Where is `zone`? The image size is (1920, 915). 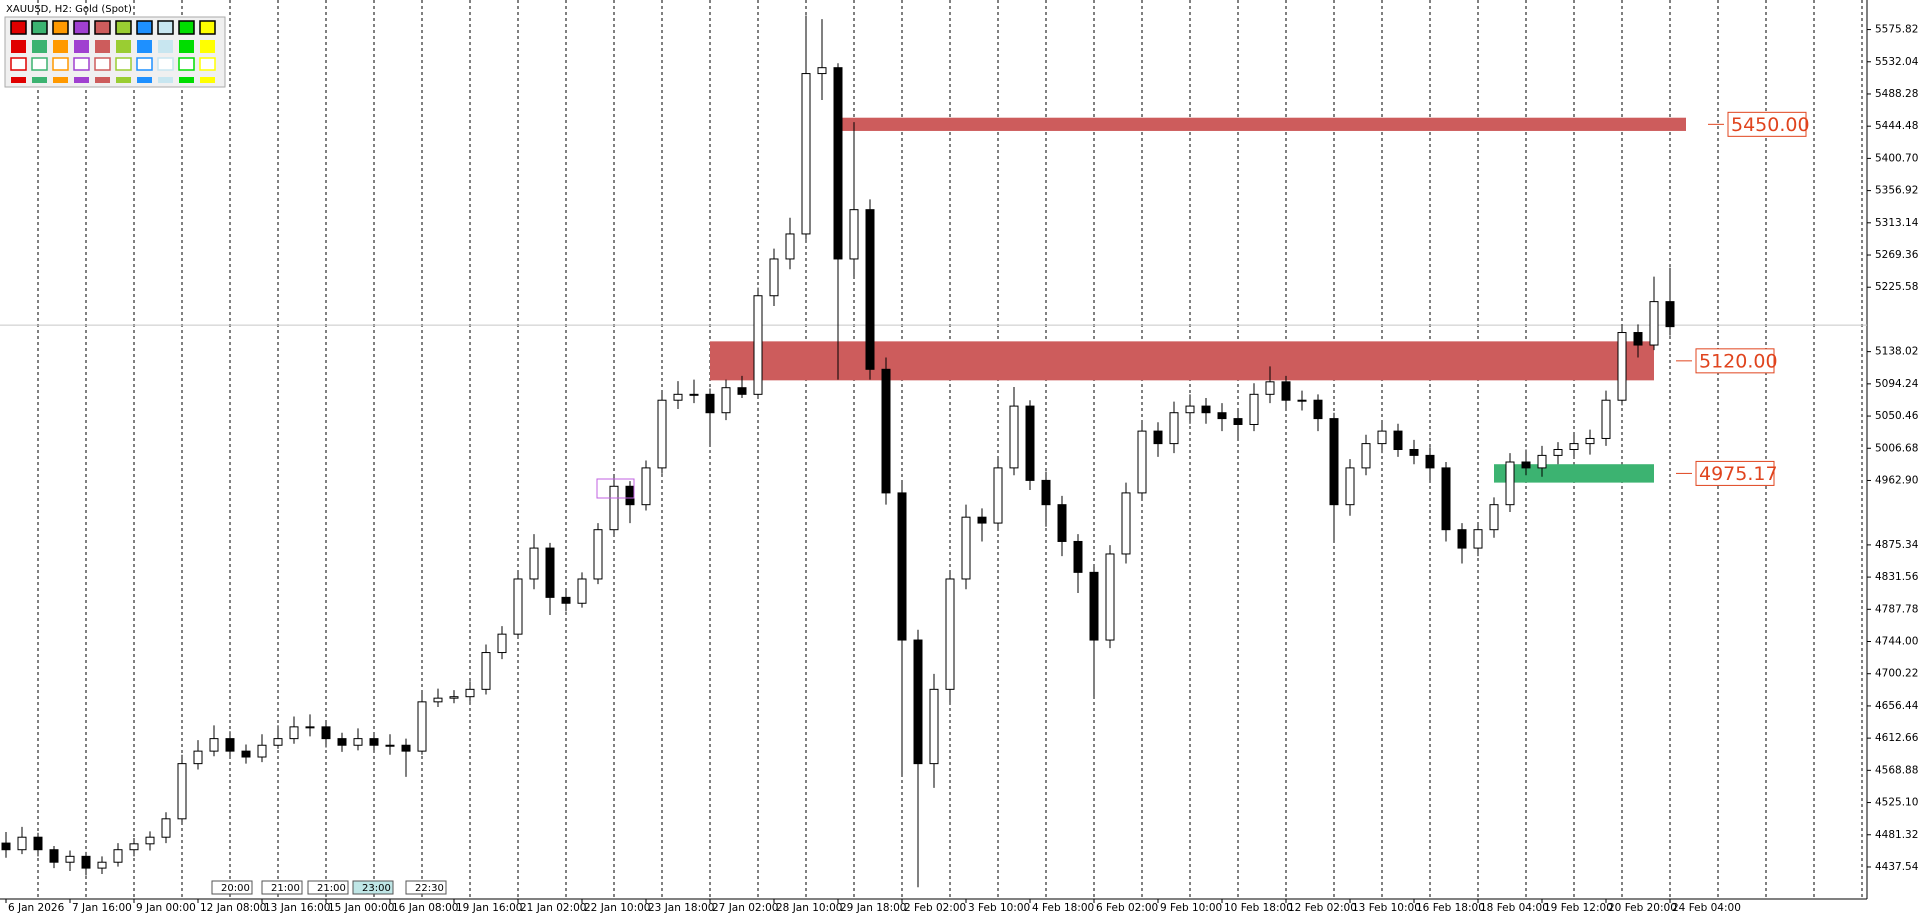 zone is located at coordinates (1262, 124).